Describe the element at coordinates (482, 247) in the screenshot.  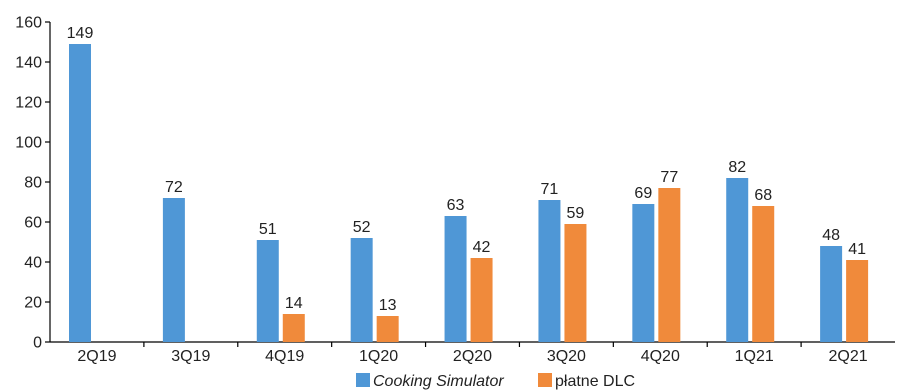
I see `data-label-p-atne-dlc: 42` at that location.